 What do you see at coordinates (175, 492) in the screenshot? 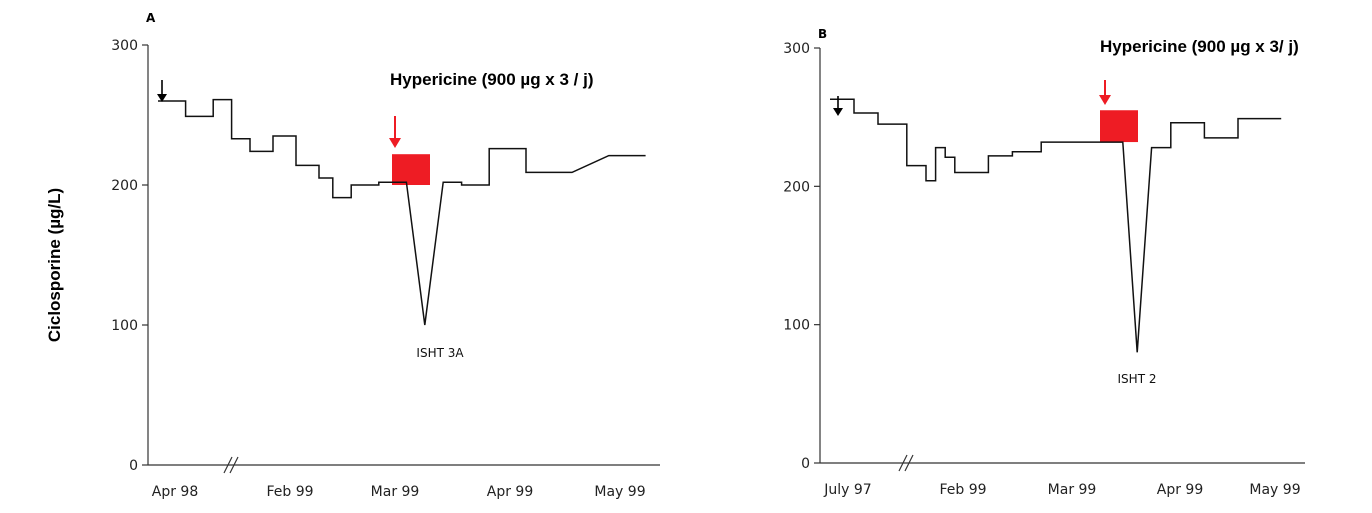
I see `x-tick-label: Apr 98` at bounding box center [175, 492].